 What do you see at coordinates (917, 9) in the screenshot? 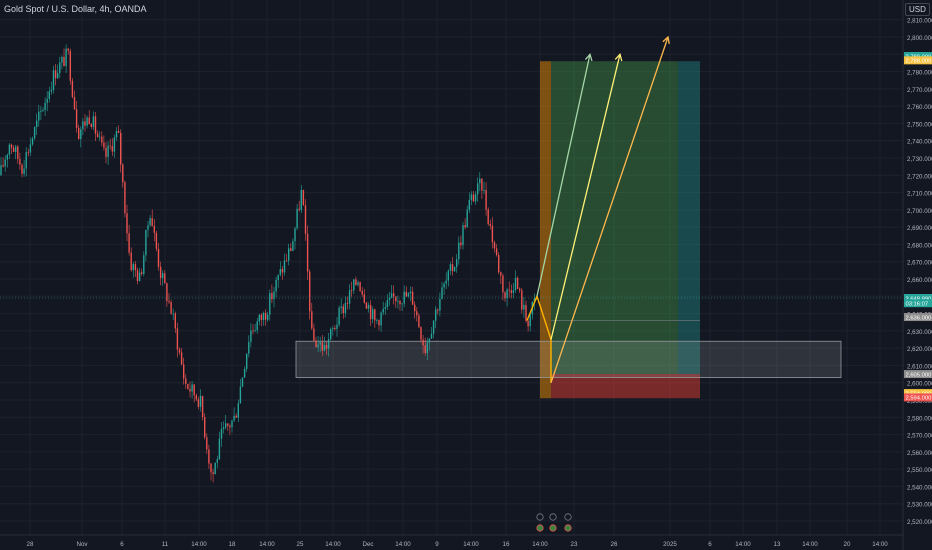
I see `currency-button: USD` at bounding box center [917, 9].